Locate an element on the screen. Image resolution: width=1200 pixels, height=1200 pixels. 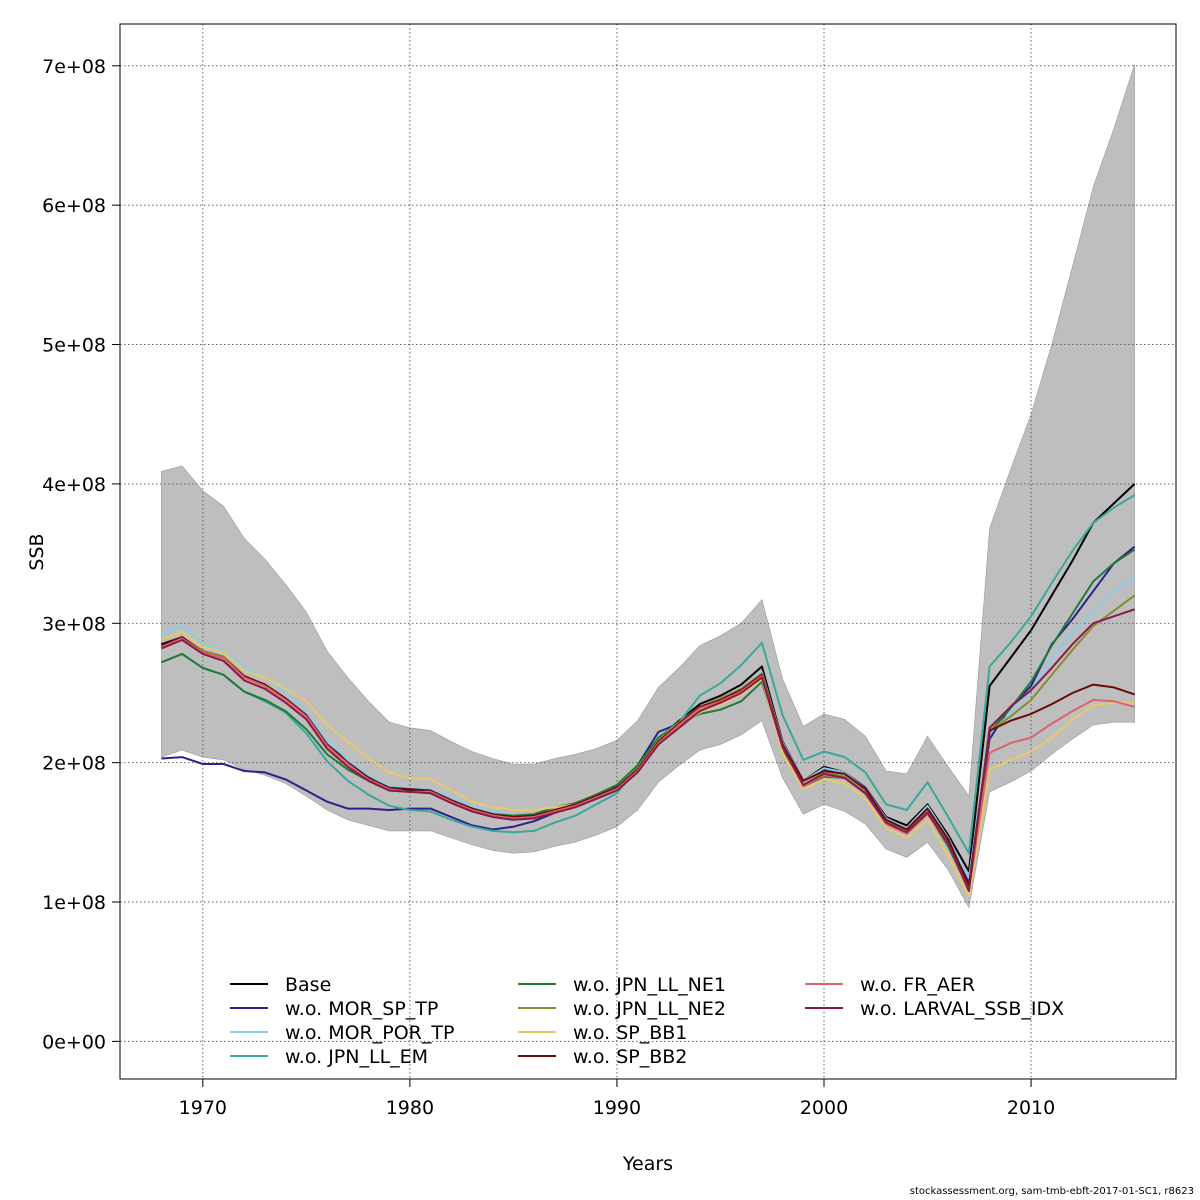
y-tick-label: 2e+08 is located at coordinates (74, 764).